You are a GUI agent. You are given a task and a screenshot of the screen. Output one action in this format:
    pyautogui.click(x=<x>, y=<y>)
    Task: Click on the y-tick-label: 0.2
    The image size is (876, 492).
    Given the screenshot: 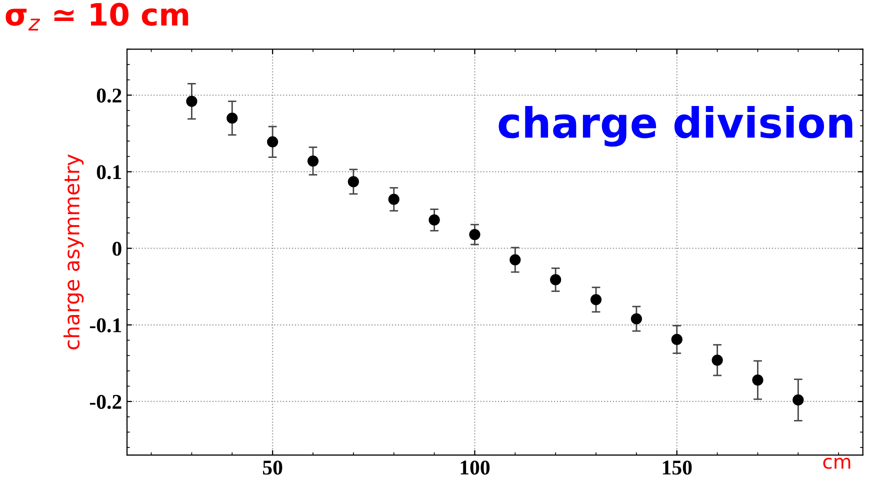 What is the action you would take?
    pyautogui.click(x=109, y=95)
    